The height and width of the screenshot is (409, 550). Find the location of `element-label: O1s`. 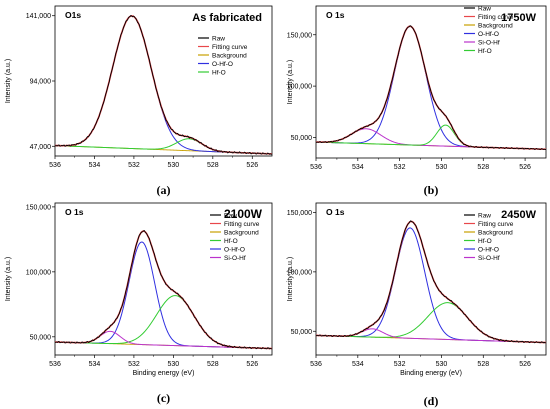

element-label: O1s is located at coordinates (73, 15).